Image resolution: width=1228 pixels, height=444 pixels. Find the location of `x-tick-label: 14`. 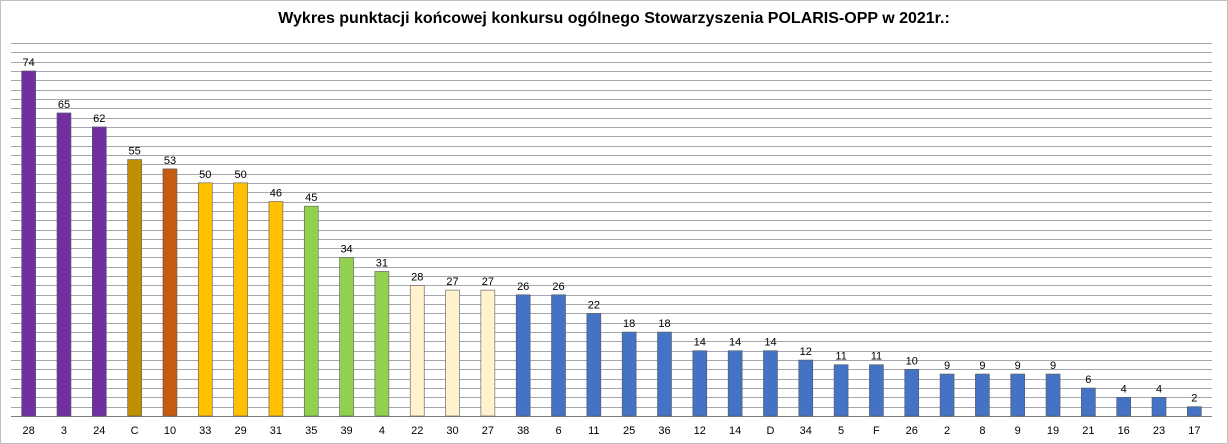

x-tick-label: 14 is located at coordinates (735, 431).